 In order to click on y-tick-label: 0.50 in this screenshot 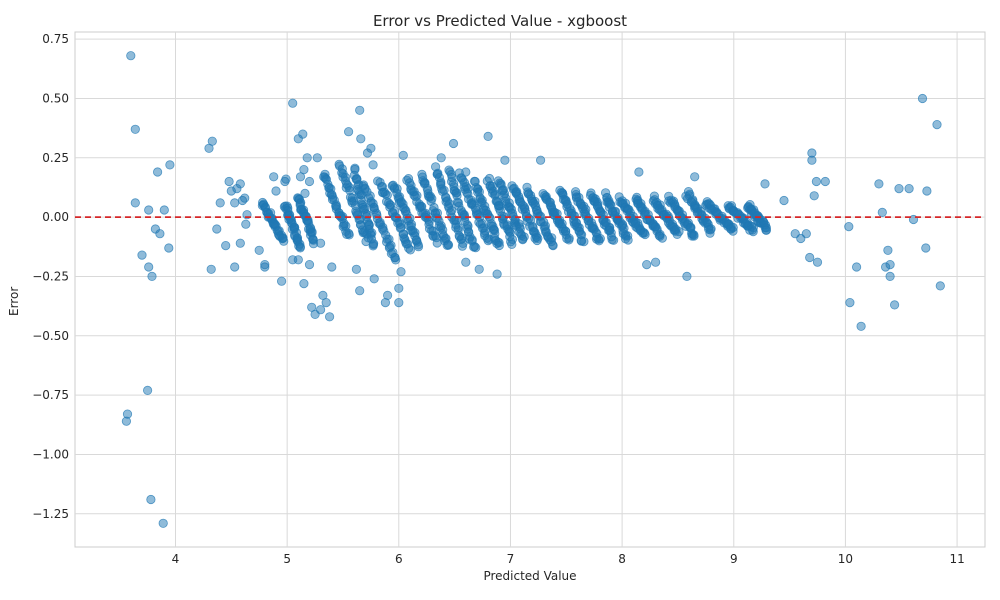, I will do `click(55, 98)`.